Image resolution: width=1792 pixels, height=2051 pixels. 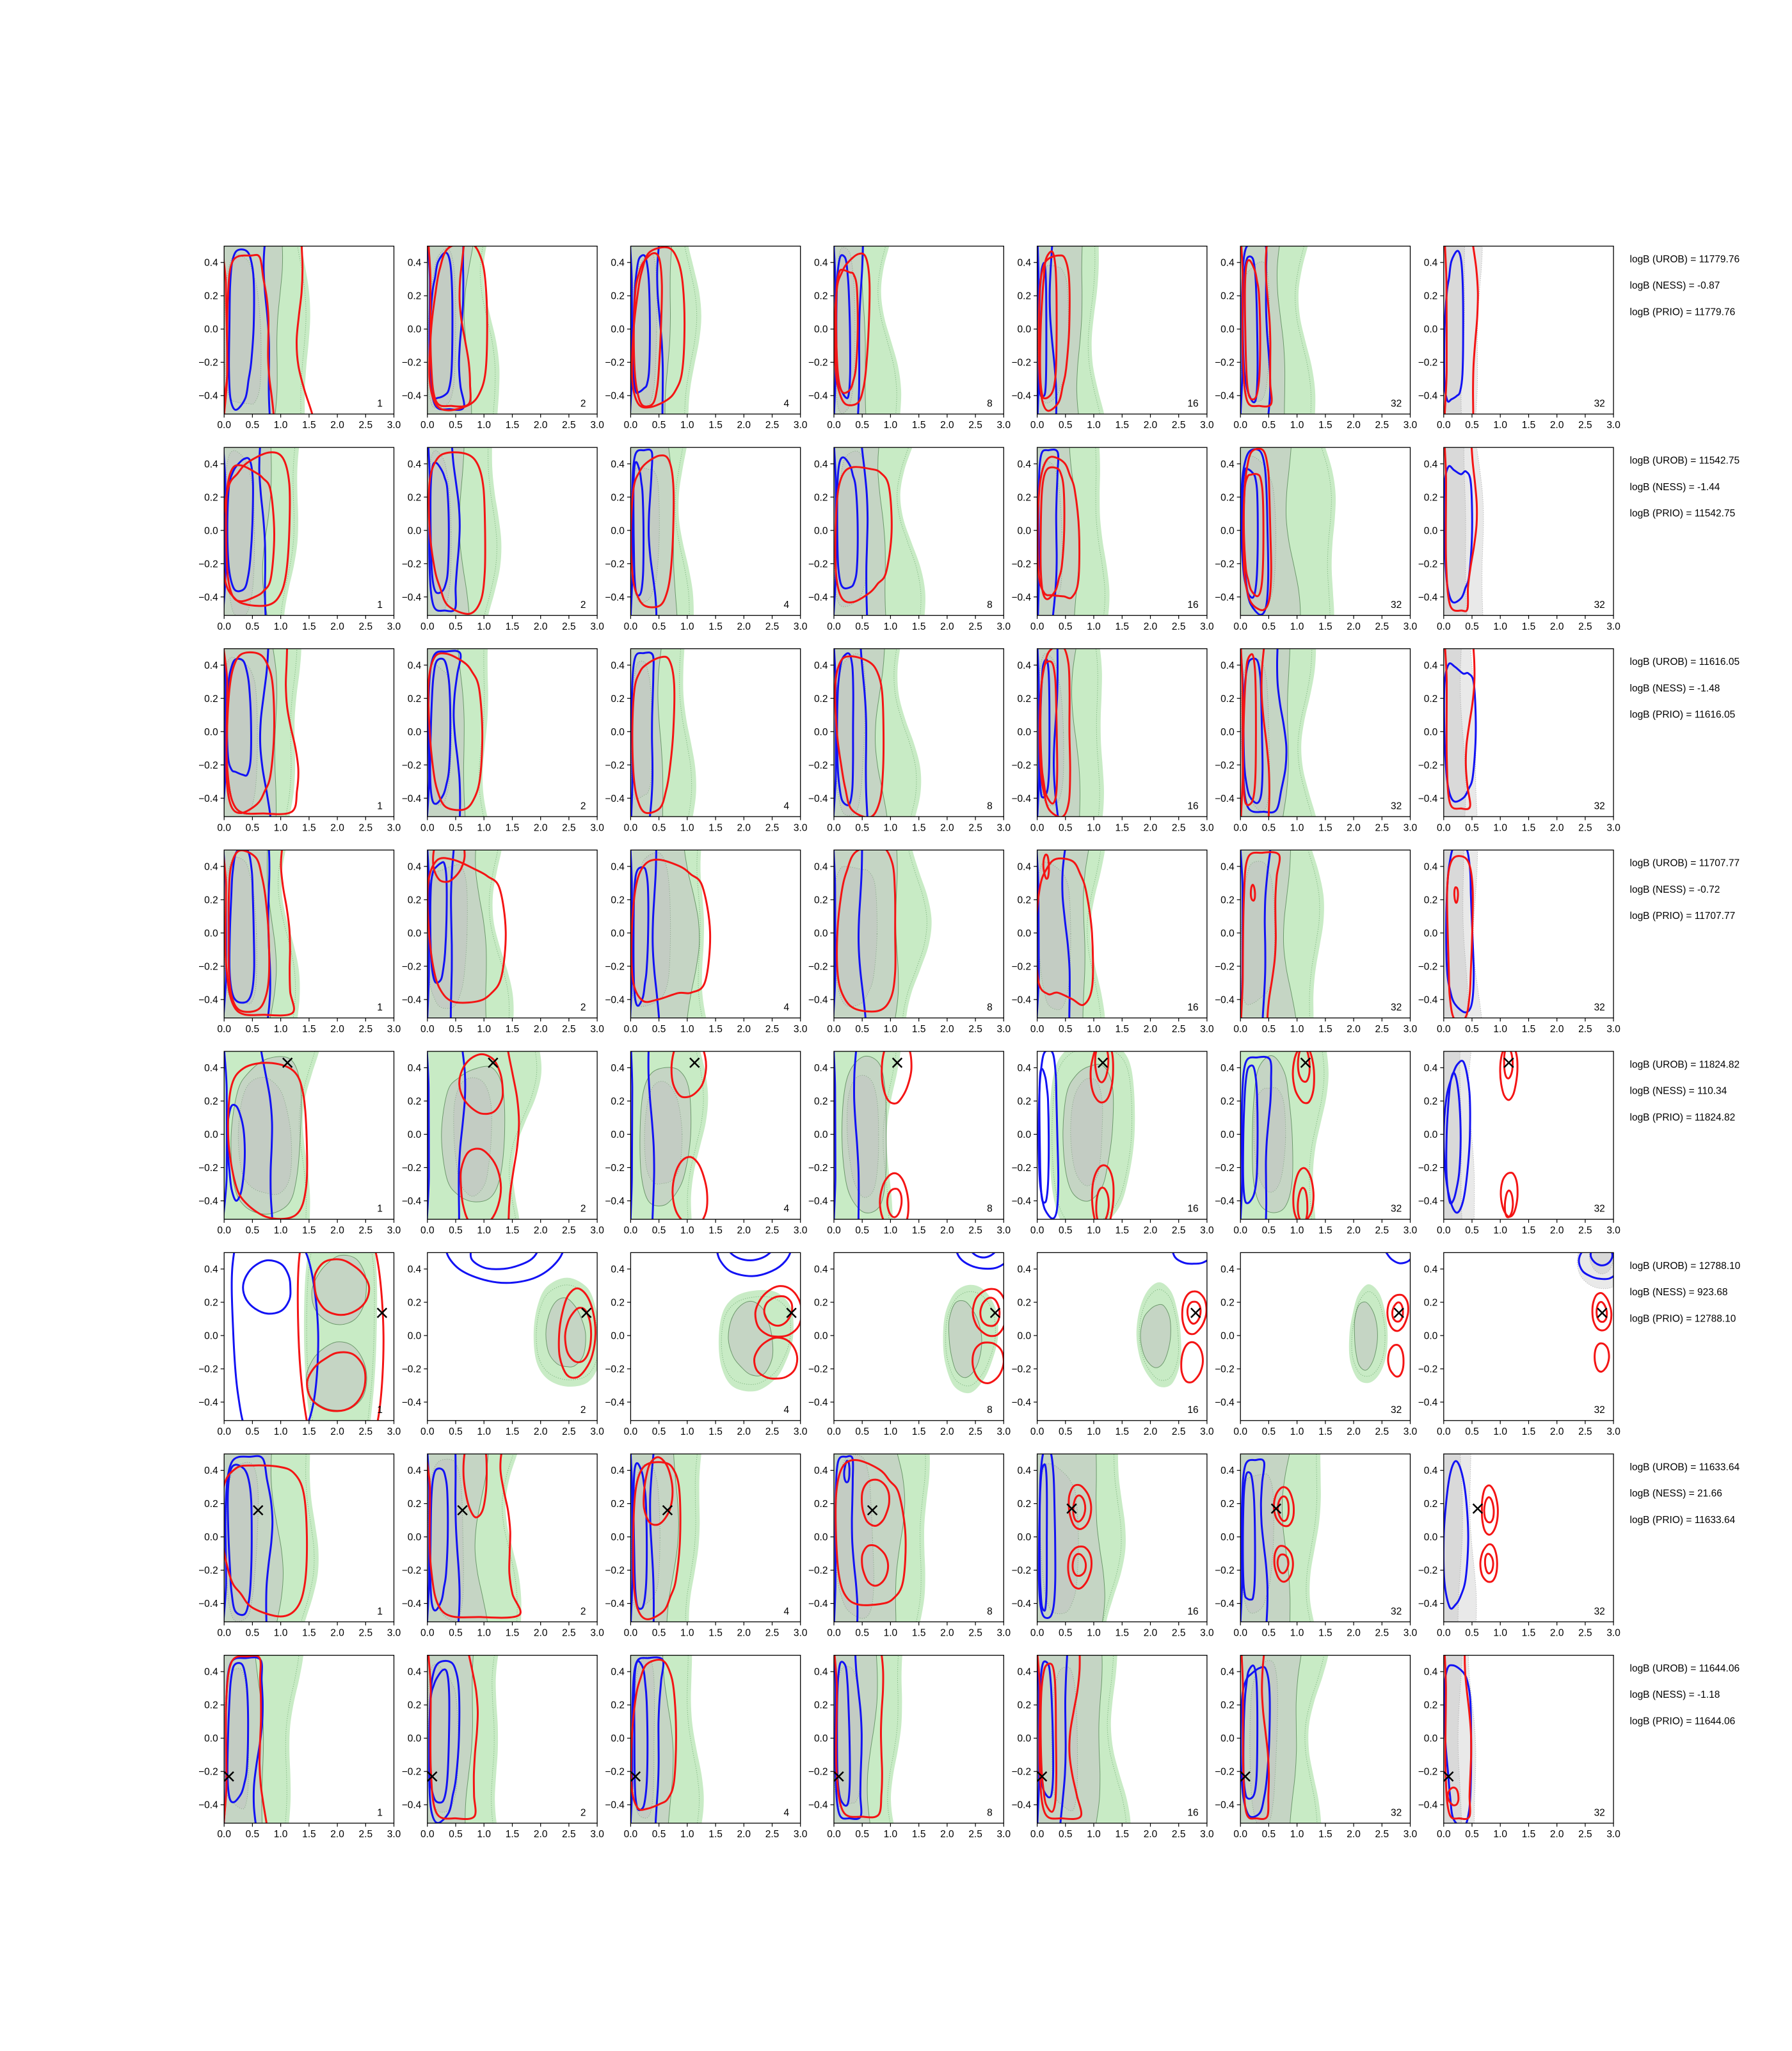 What do you see at coordinates (380, 806) in the screenshot?
I see `svg-text: 1` at bounding box center [380, 806].